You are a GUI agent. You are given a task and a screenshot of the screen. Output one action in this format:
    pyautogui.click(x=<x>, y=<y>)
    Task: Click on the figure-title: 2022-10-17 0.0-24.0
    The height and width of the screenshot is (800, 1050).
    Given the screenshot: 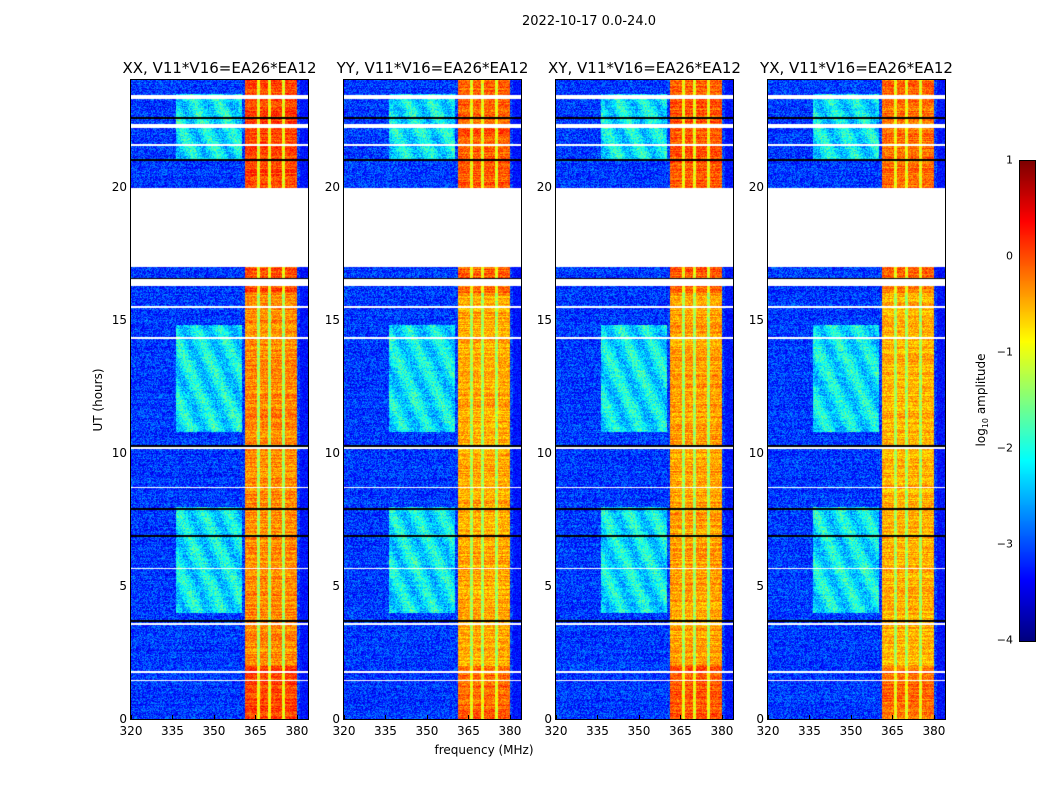 What is the action you would take?
    pyautogui.click(x=589, y=21)
    